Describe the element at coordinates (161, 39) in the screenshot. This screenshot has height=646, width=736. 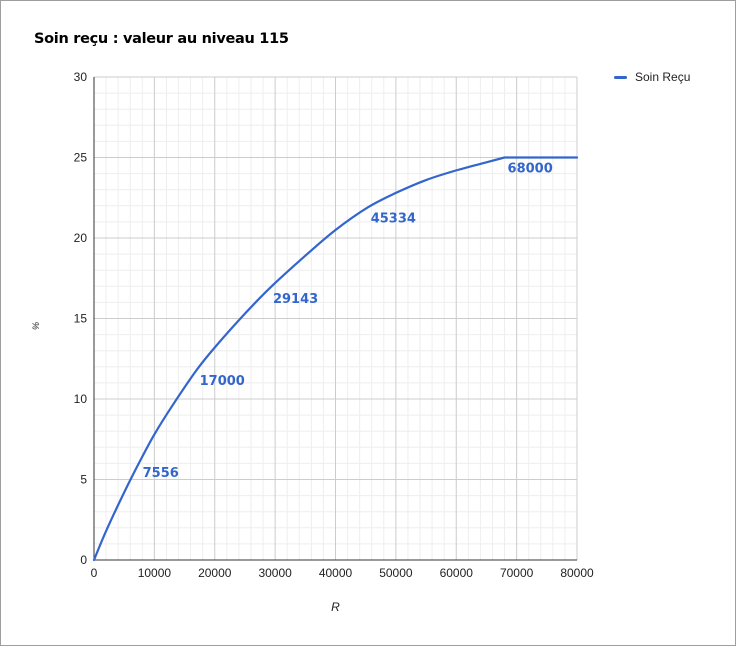
I see `chart-title: Soin reçu : valeur au niveau 115` at that location.